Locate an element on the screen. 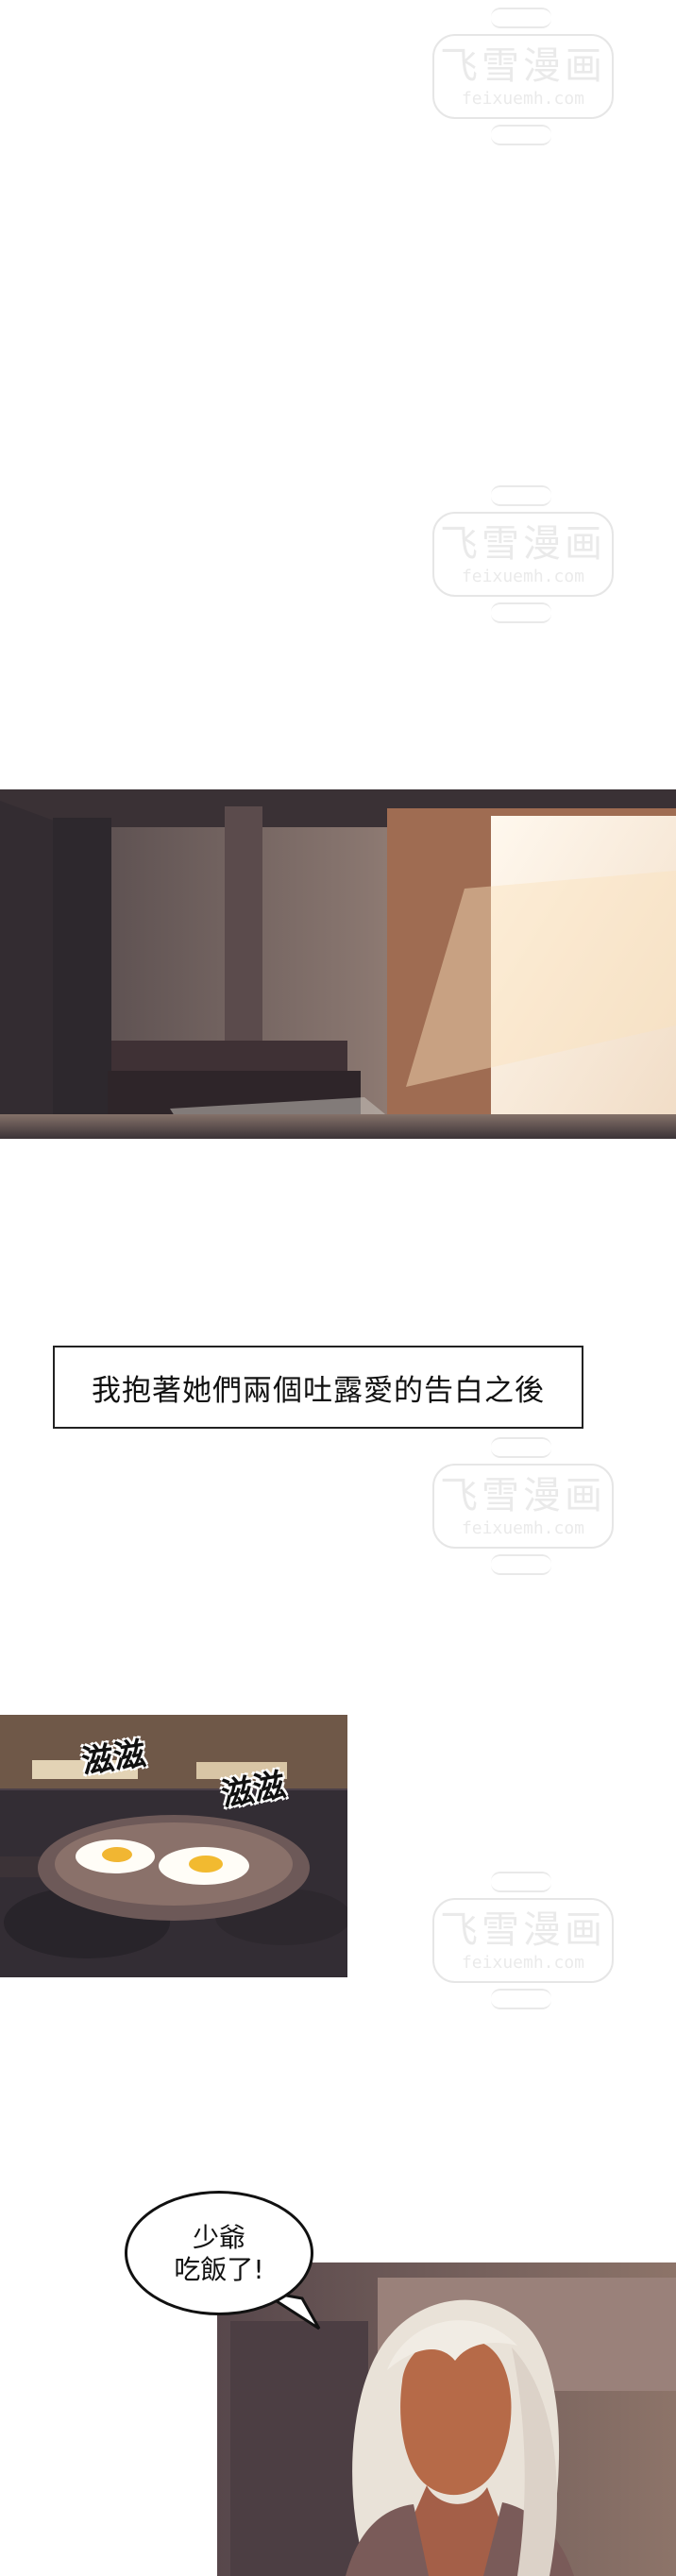 Image resolution: width=676 pixels, height=2576 pixels. watermark-upper-middle: 飞雪漫画 feixuemh.com is located at coordinates (521, 557).